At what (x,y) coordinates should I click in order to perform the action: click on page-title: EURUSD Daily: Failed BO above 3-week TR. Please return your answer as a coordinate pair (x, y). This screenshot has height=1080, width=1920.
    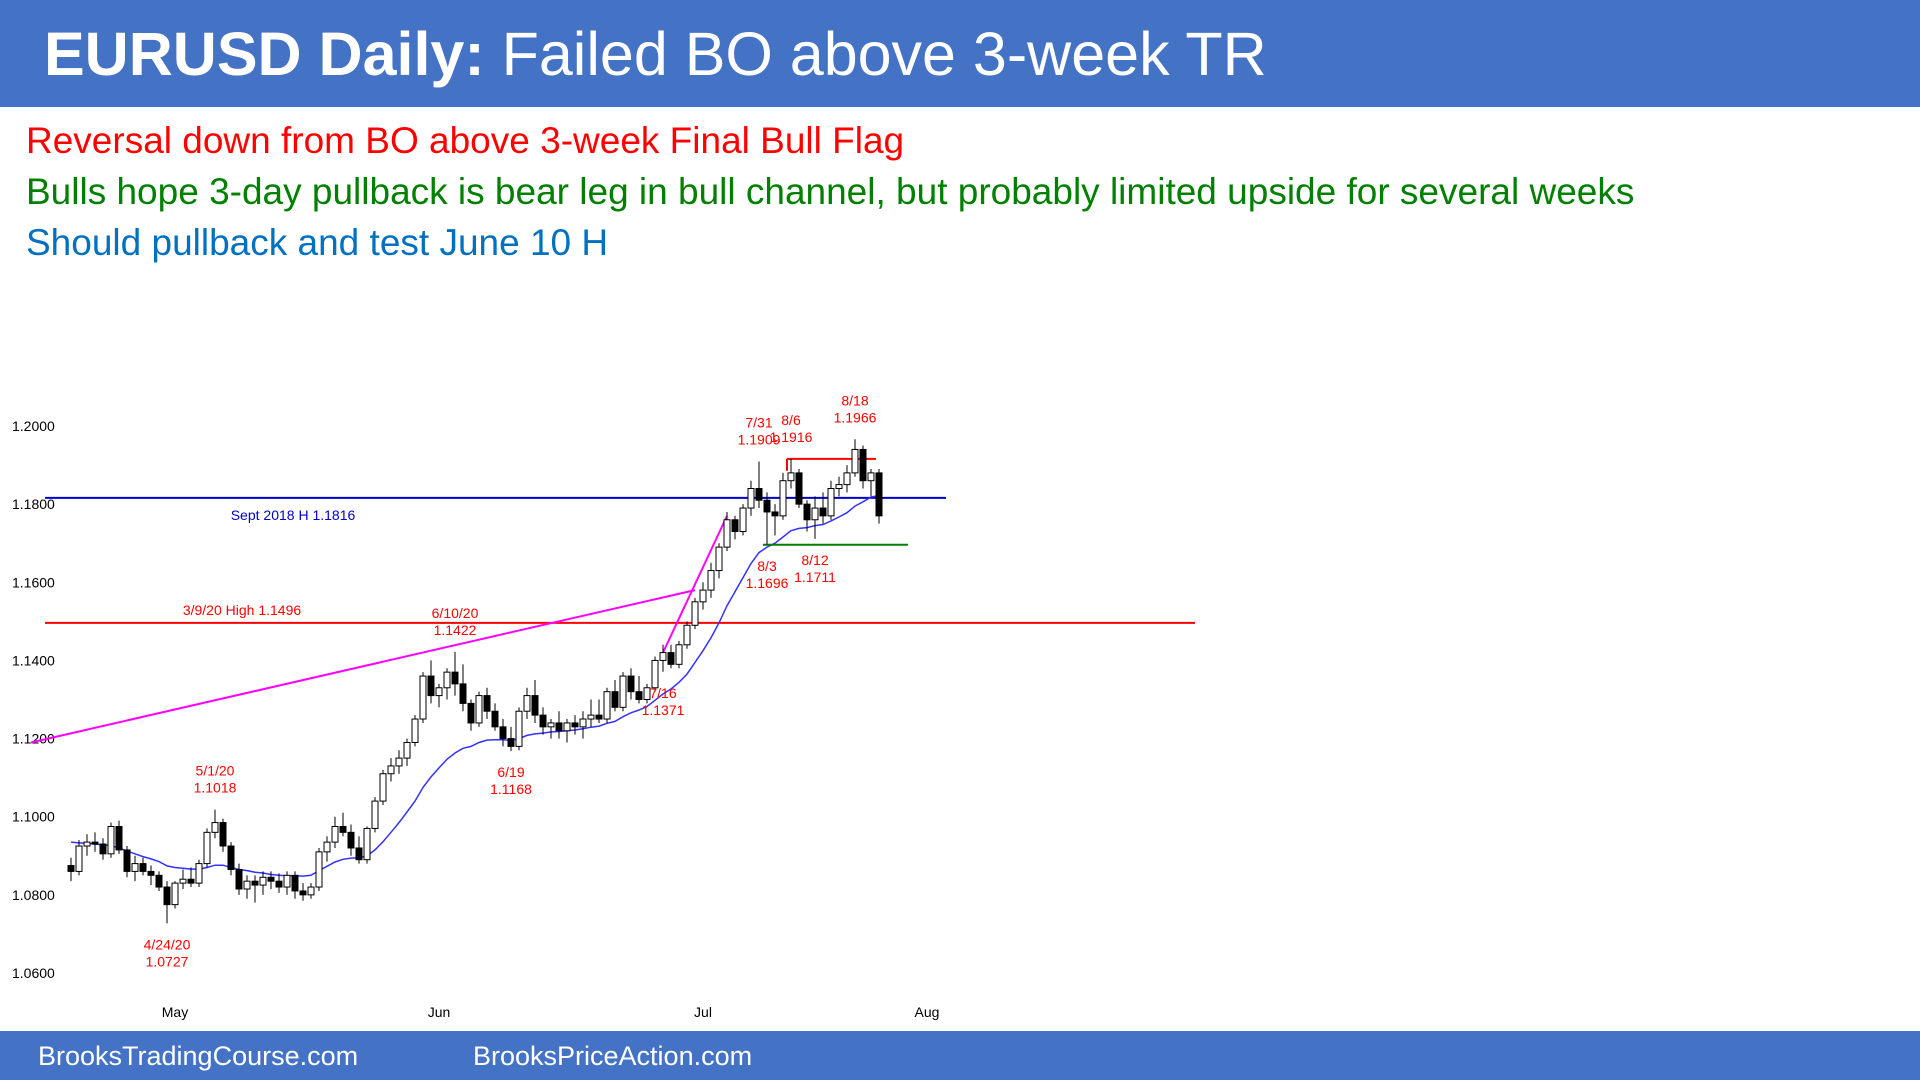
    Looking at the image, I should click on (655, 54).